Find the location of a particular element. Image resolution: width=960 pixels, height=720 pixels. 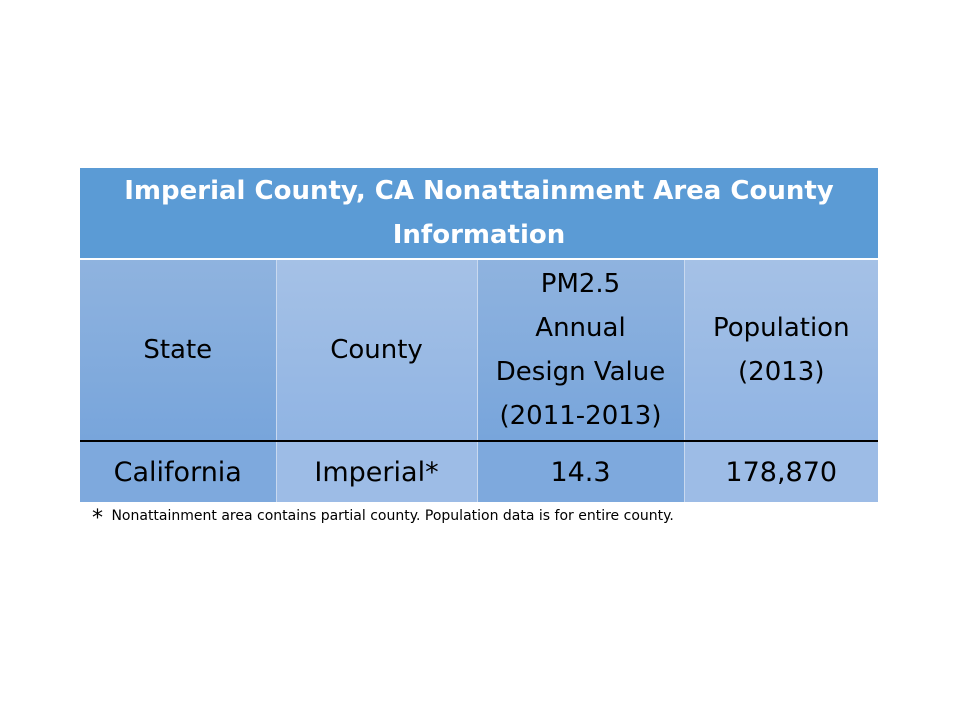

header-state: State is located at coordinates (178, 350).